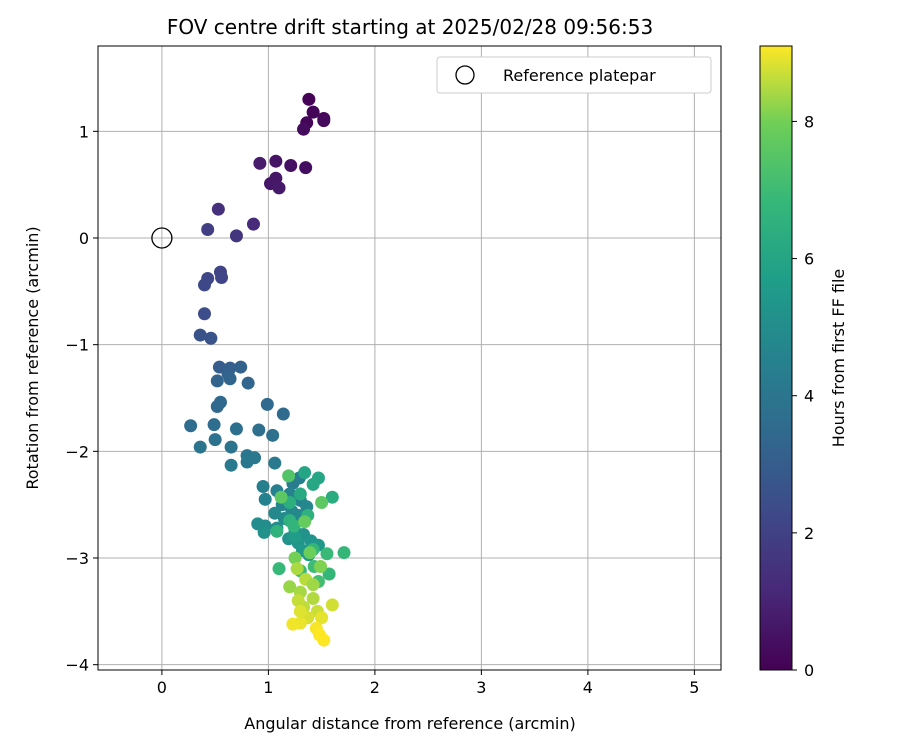  Describe the element at coordinates (809, 396) in the screenshot. I see `colorbar-tick-label: 4` at that location.